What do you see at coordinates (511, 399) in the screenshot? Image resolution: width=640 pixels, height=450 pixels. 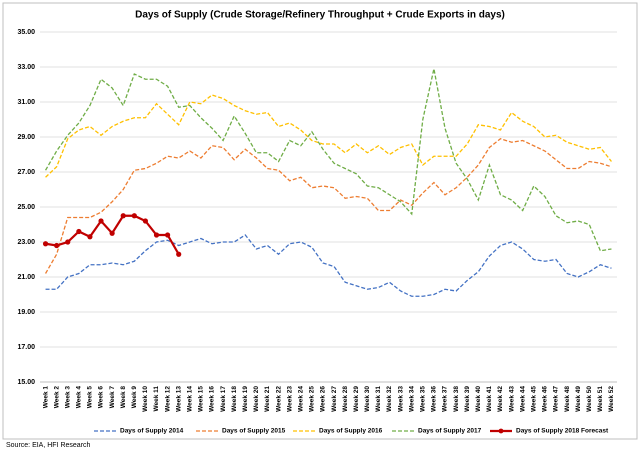 I see `x-tick-label: Week 43` at bounding box center [511, 399].